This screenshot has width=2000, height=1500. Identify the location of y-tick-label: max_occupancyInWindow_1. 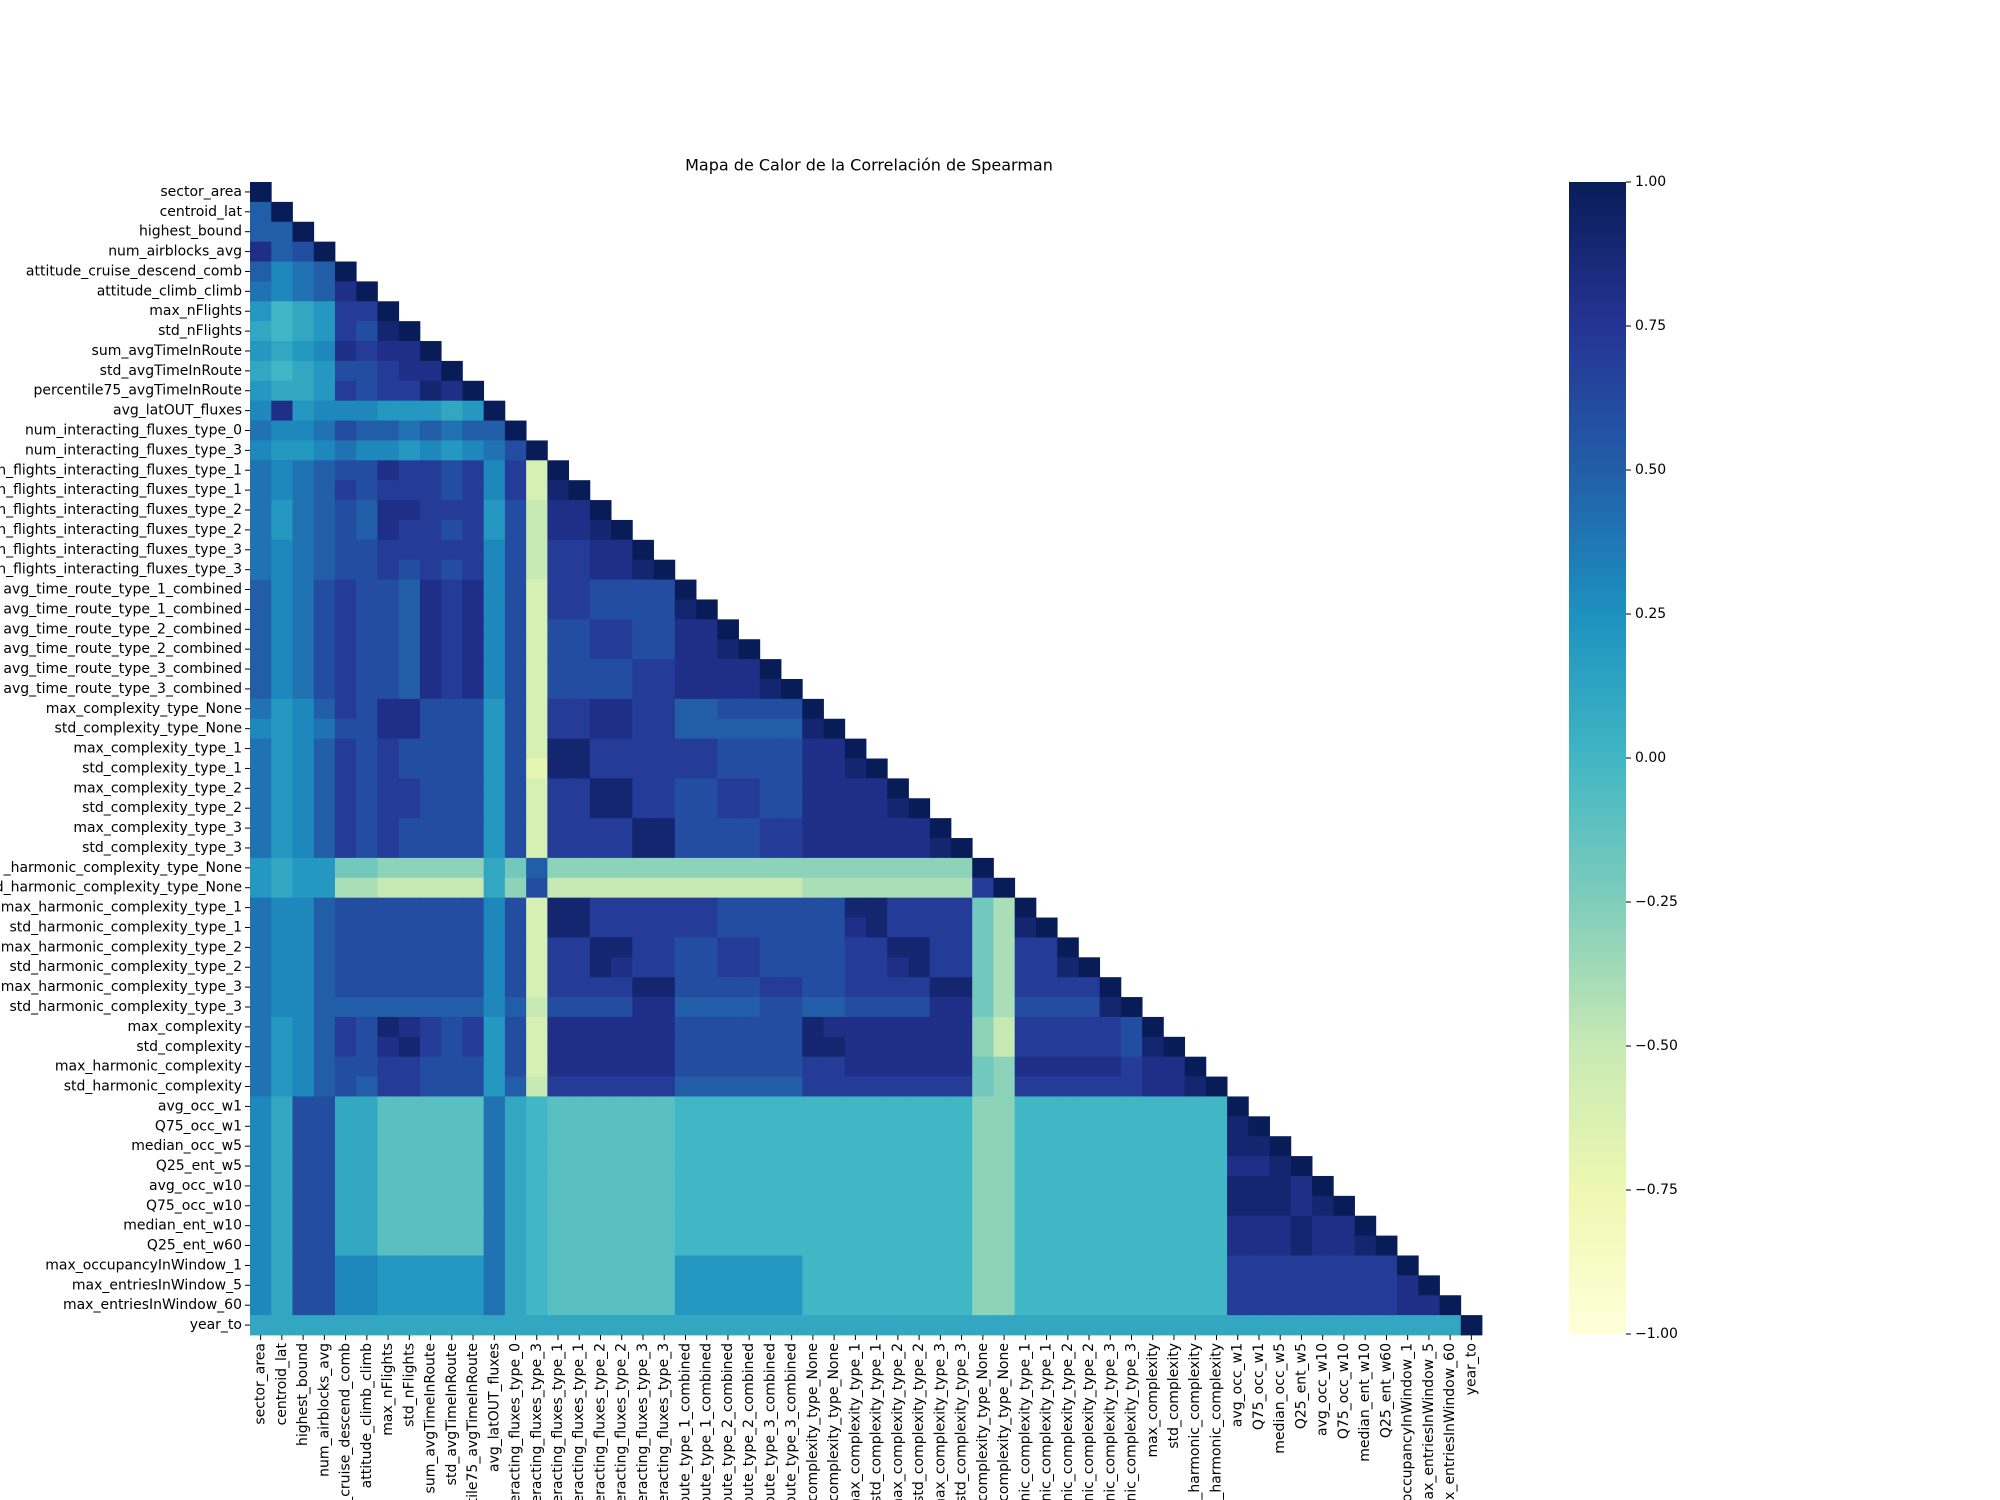
(143, 1265).